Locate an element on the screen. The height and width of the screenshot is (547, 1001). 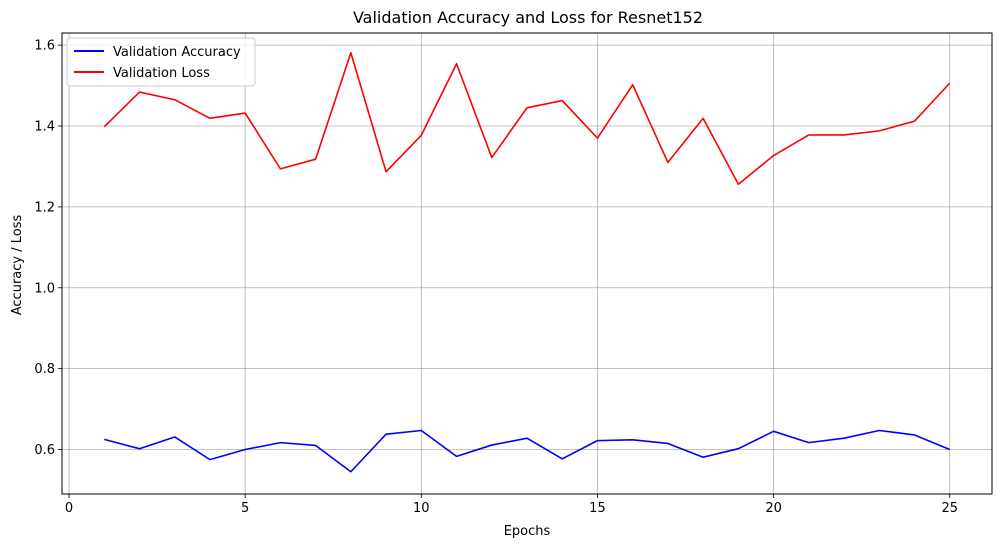
x-tick-label: 25 is located at coordinates (949, 508).